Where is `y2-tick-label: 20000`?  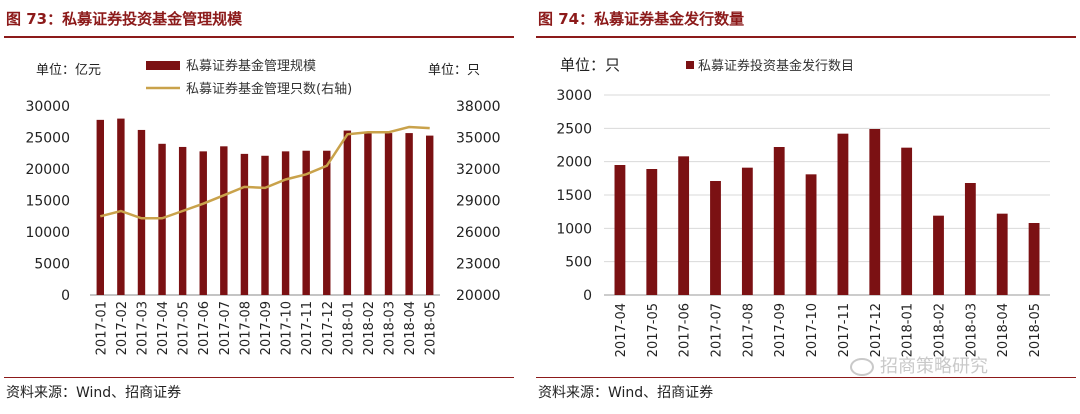 y2-tick-label: 20000 is located at coordinates (478, 296).